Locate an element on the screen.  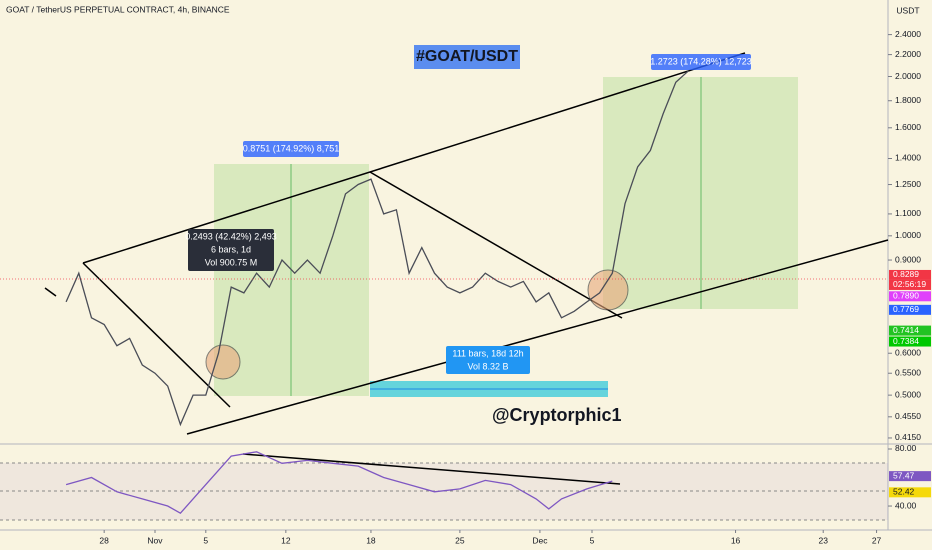
range-label: 1.2723 (174.28%) 12,723 is located at coordinates (701, 61).